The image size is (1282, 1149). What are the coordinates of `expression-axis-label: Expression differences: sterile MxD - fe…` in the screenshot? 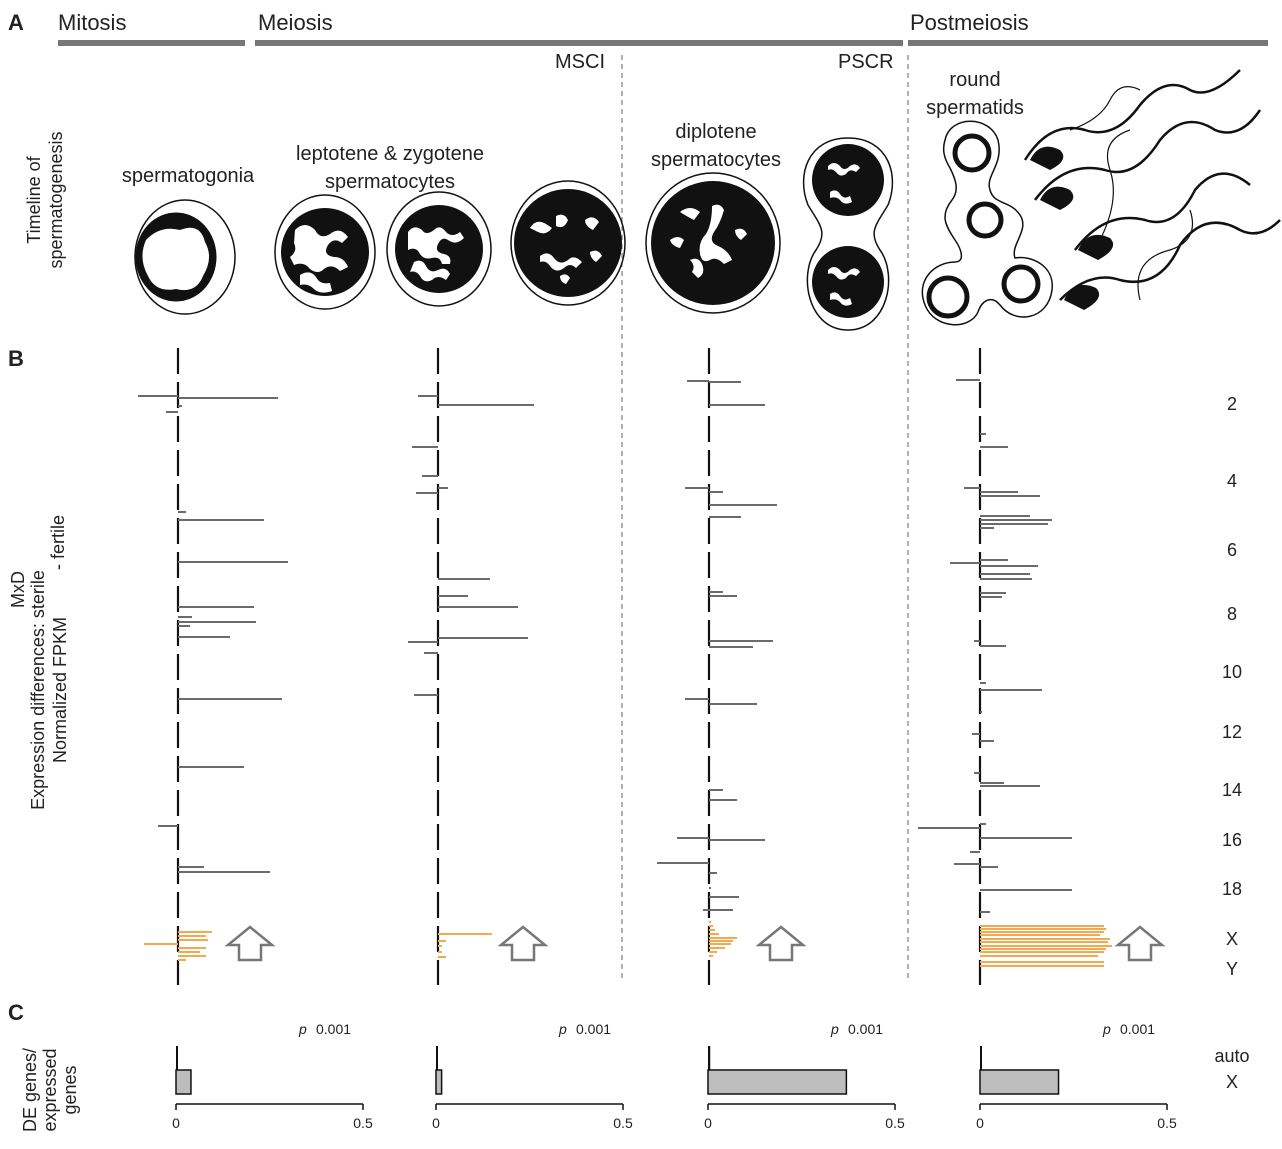 It's located at (39, 662).